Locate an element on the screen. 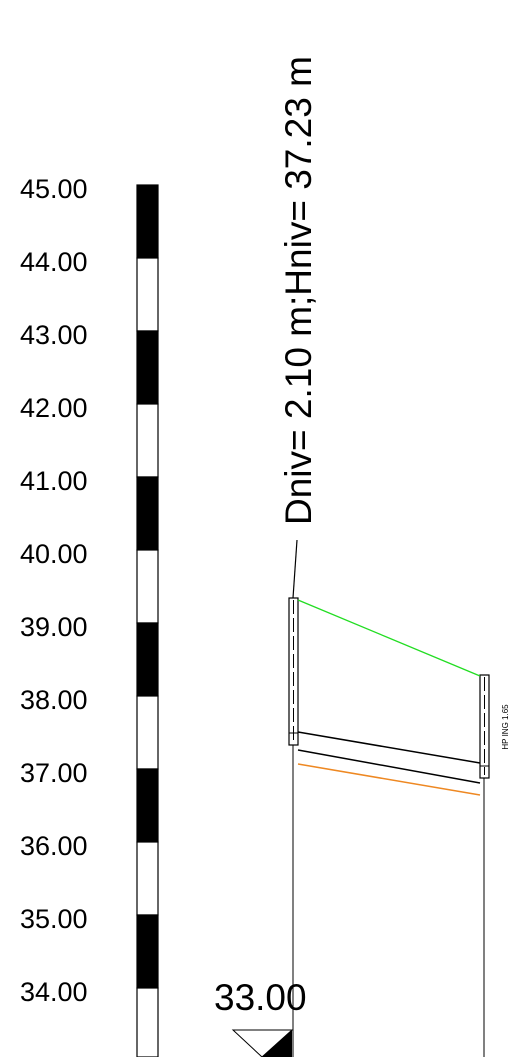 The image size is (512, 1057). scale-label: 42.00 is located at coordinates (54, 408).